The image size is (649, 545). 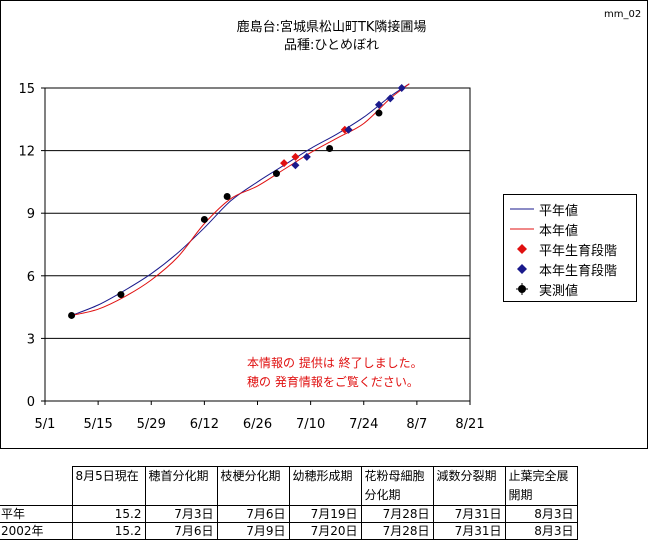 I want to click on x-tick-label: 5/15, so click(x=98, y=424).